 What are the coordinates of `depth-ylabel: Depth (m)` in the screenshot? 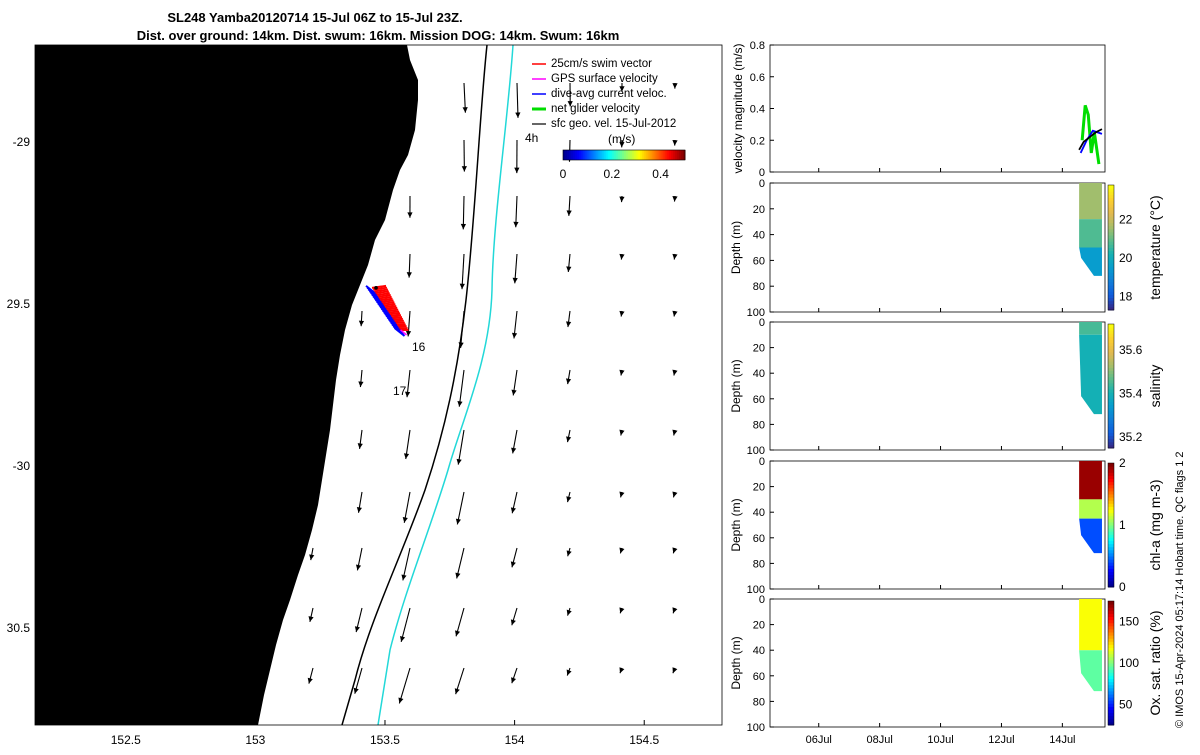 It's located at (736, 524).